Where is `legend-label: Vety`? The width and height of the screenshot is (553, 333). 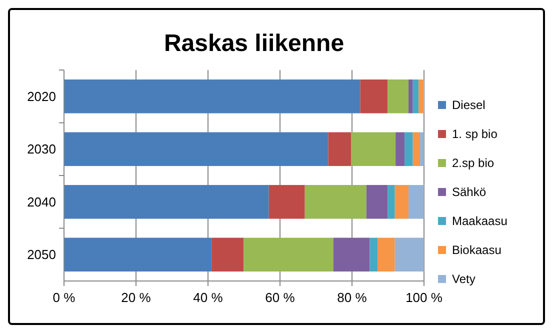
legend-label: Vety is located at coordinates (464, 279).